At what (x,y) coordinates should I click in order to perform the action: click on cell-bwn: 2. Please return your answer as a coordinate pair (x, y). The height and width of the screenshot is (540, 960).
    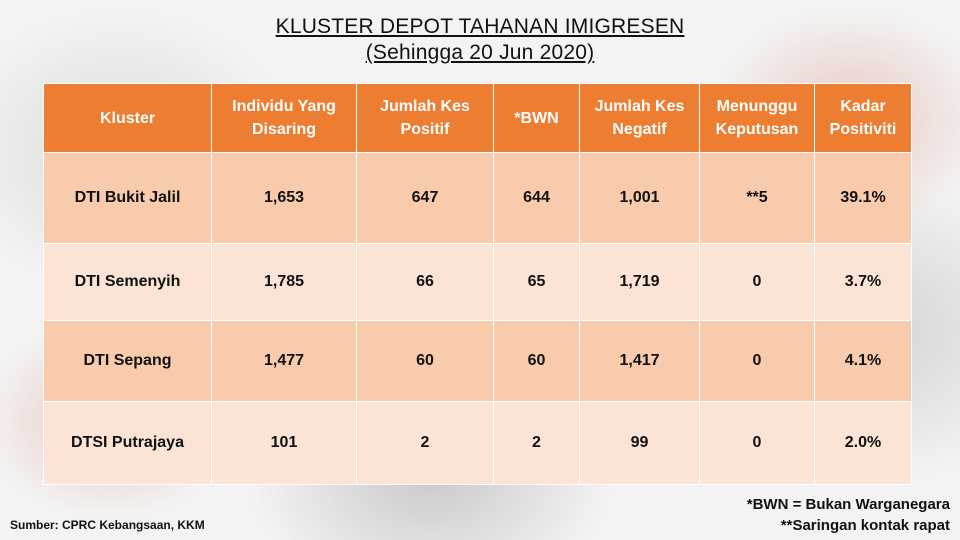
    Looking at the image, I should click on (536, 443).